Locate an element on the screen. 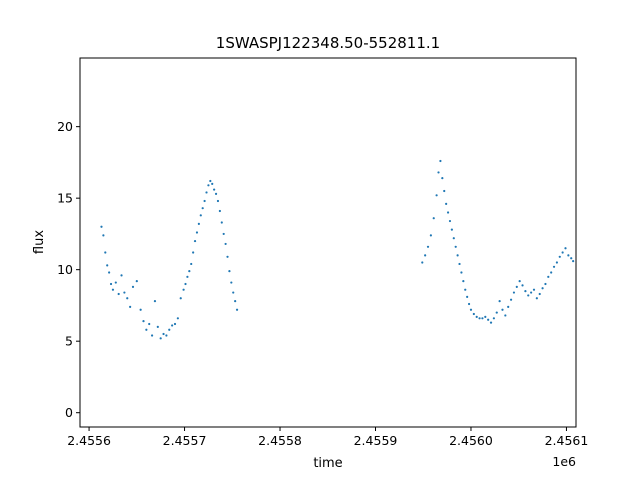 The image size is (640, 480). x-tick-label: 2.4559 is located at coordinates (376, 440).